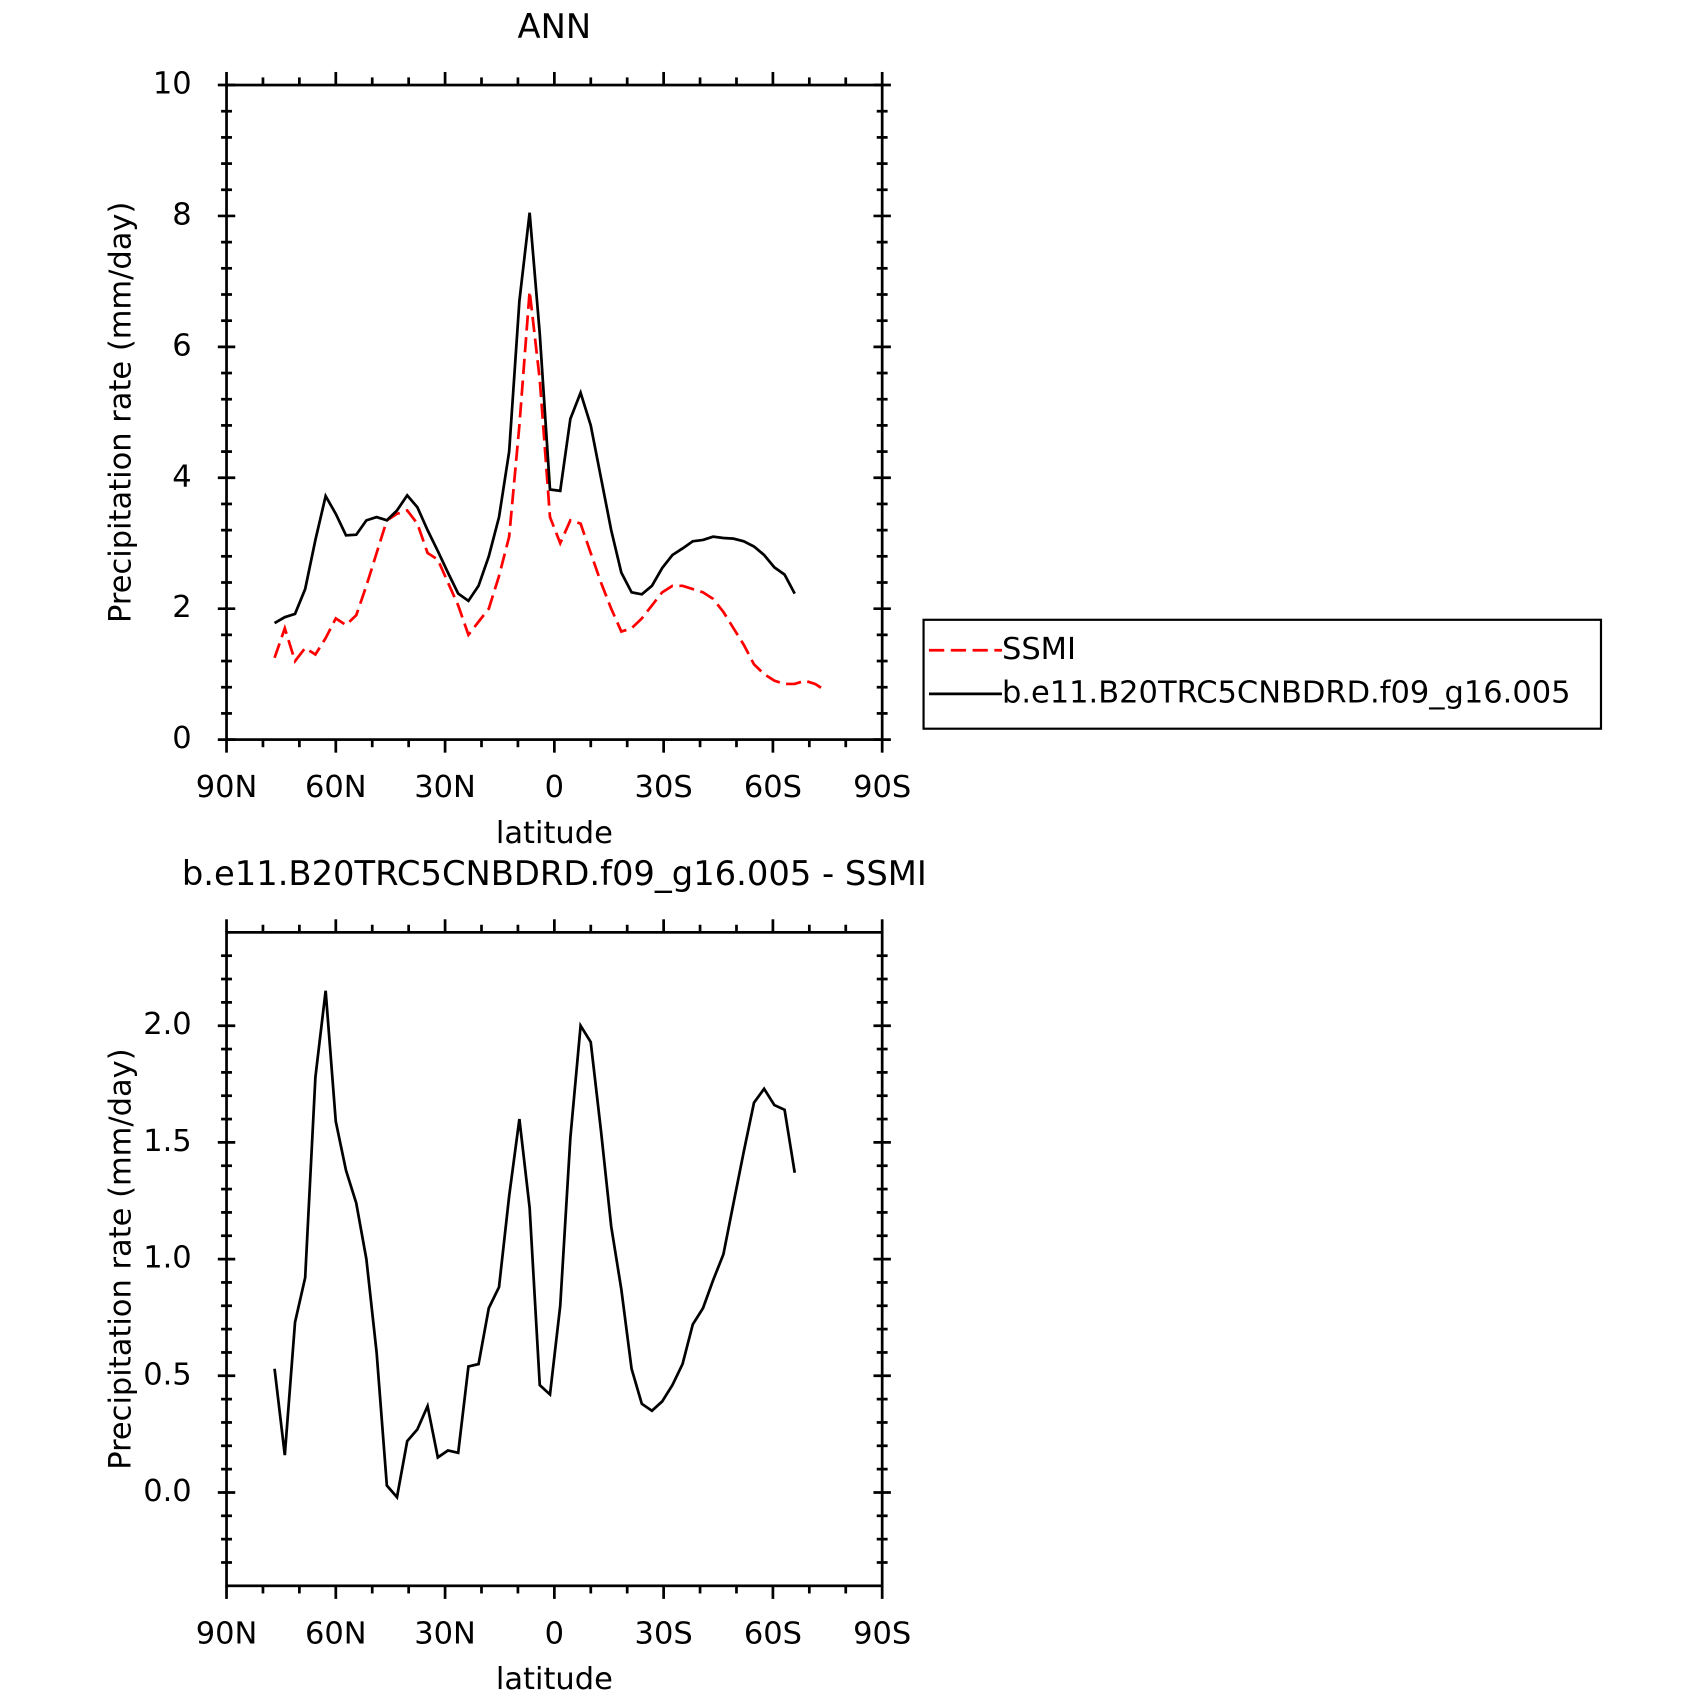  I want to click on legend-box, so click(1262, 674).